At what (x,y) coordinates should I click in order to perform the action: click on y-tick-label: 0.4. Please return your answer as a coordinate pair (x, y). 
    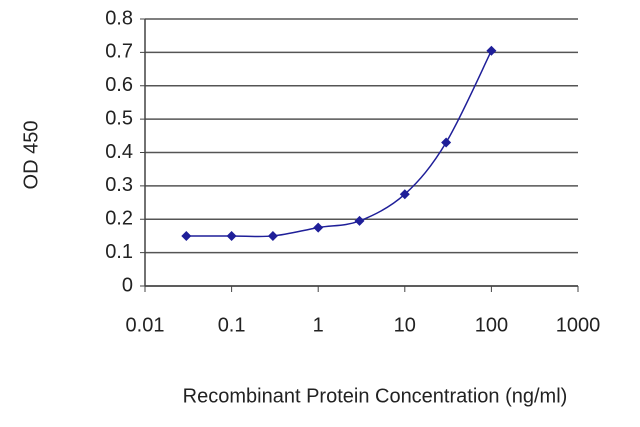
    Looking at the image, I should click on (119, 152).